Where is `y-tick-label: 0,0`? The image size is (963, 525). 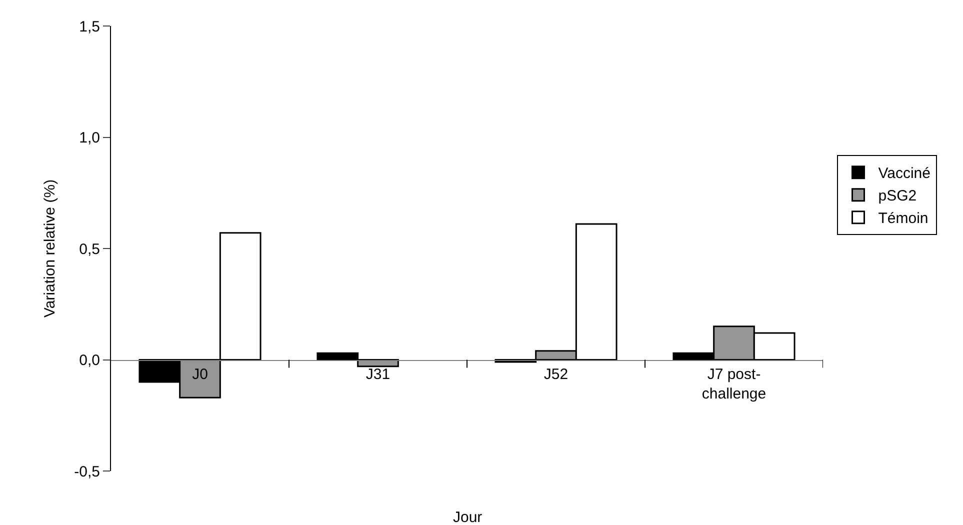 y-tick-label: 0,0 is located at coordinates (89, 360).